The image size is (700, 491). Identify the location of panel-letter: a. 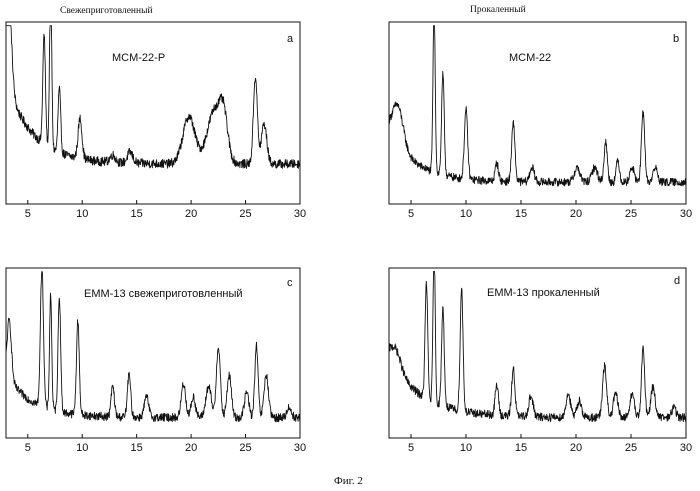
(290, 39).